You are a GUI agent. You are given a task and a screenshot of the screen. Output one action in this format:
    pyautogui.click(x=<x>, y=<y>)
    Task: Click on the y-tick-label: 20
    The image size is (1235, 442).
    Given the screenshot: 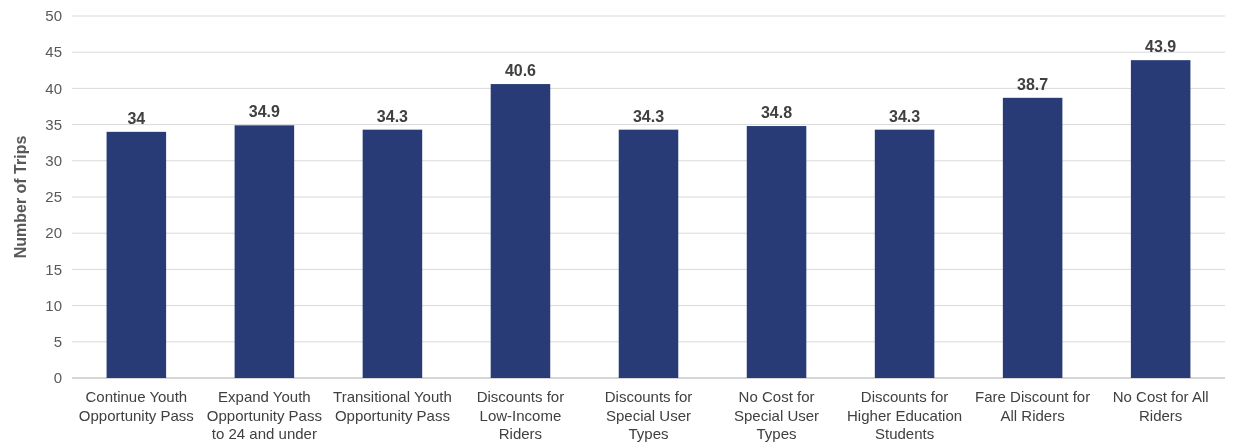 What is the action you would take?
    pyautogui.click(x=53, y=233)
    